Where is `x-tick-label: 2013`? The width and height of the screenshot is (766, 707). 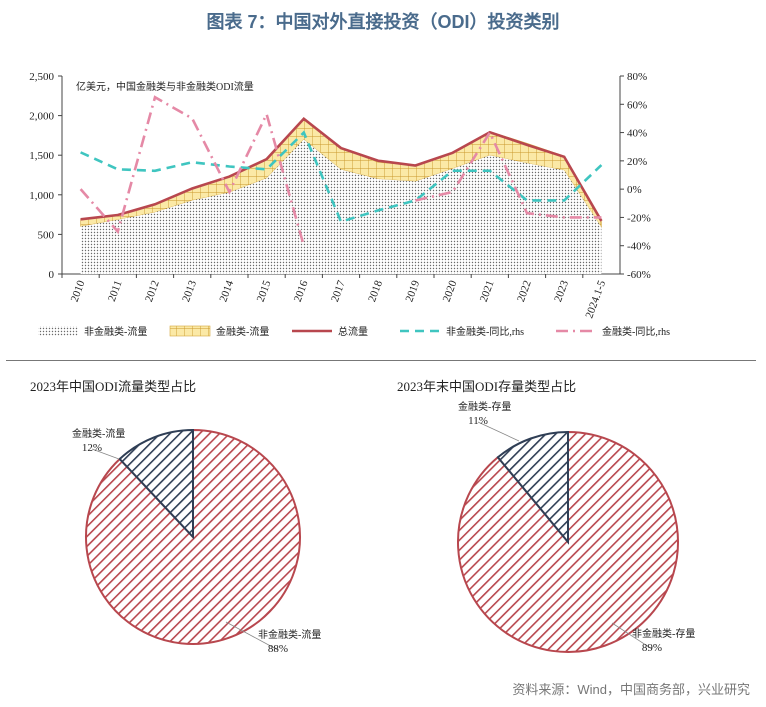 x-tick-label: 2013 is located at coordinates (189, 290).